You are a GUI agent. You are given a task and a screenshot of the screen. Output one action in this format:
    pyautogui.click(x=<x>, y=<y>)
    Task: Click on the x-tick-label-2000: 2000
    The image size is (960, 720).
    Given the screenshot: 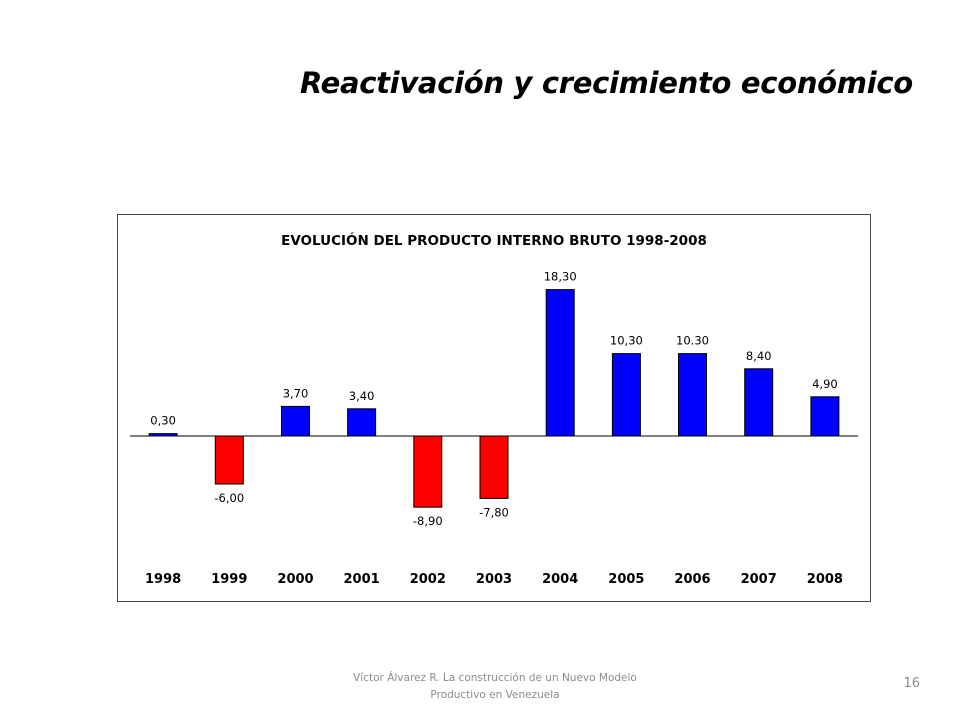 What is the action you would take?
    pyautogui.click(x=295, y=579)
    